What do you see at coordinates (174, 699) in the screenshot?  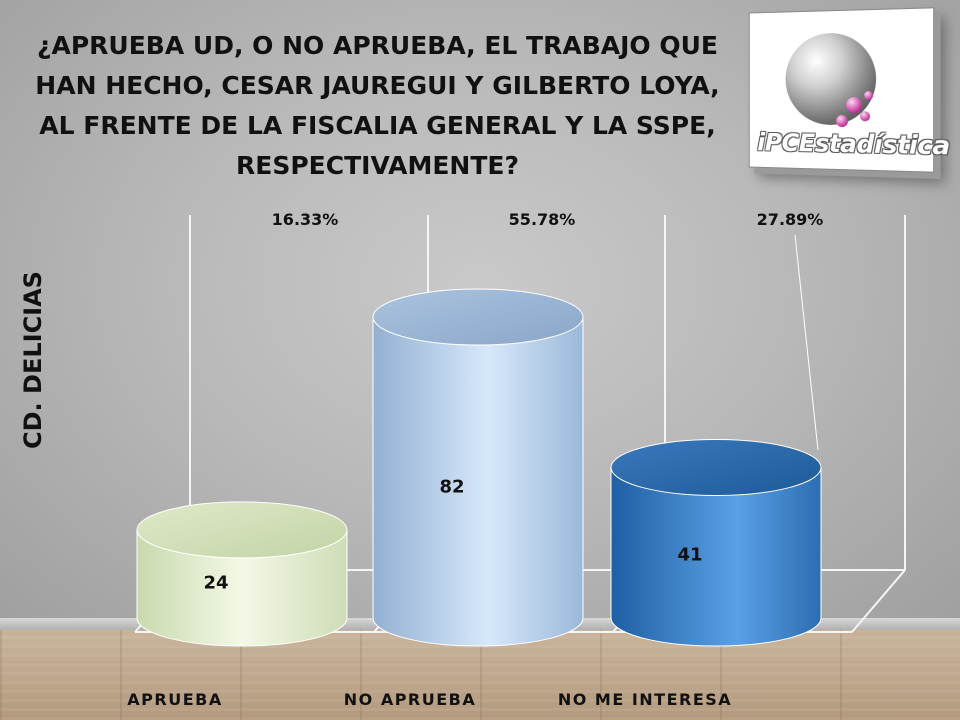 I see `category-label: APRUEBA` at bounding box center [174, 699].